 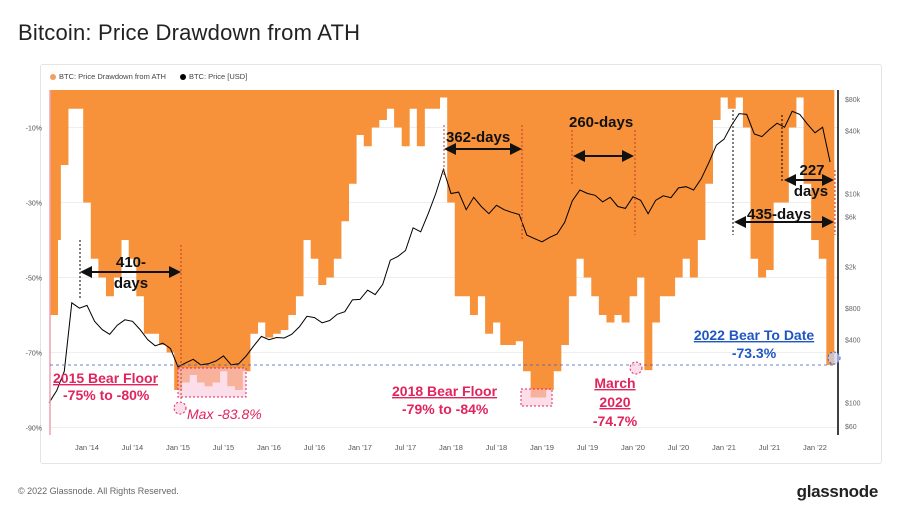 I want to click on legend-item-price: BTC: Price [USD], so click(x=213, y=76).